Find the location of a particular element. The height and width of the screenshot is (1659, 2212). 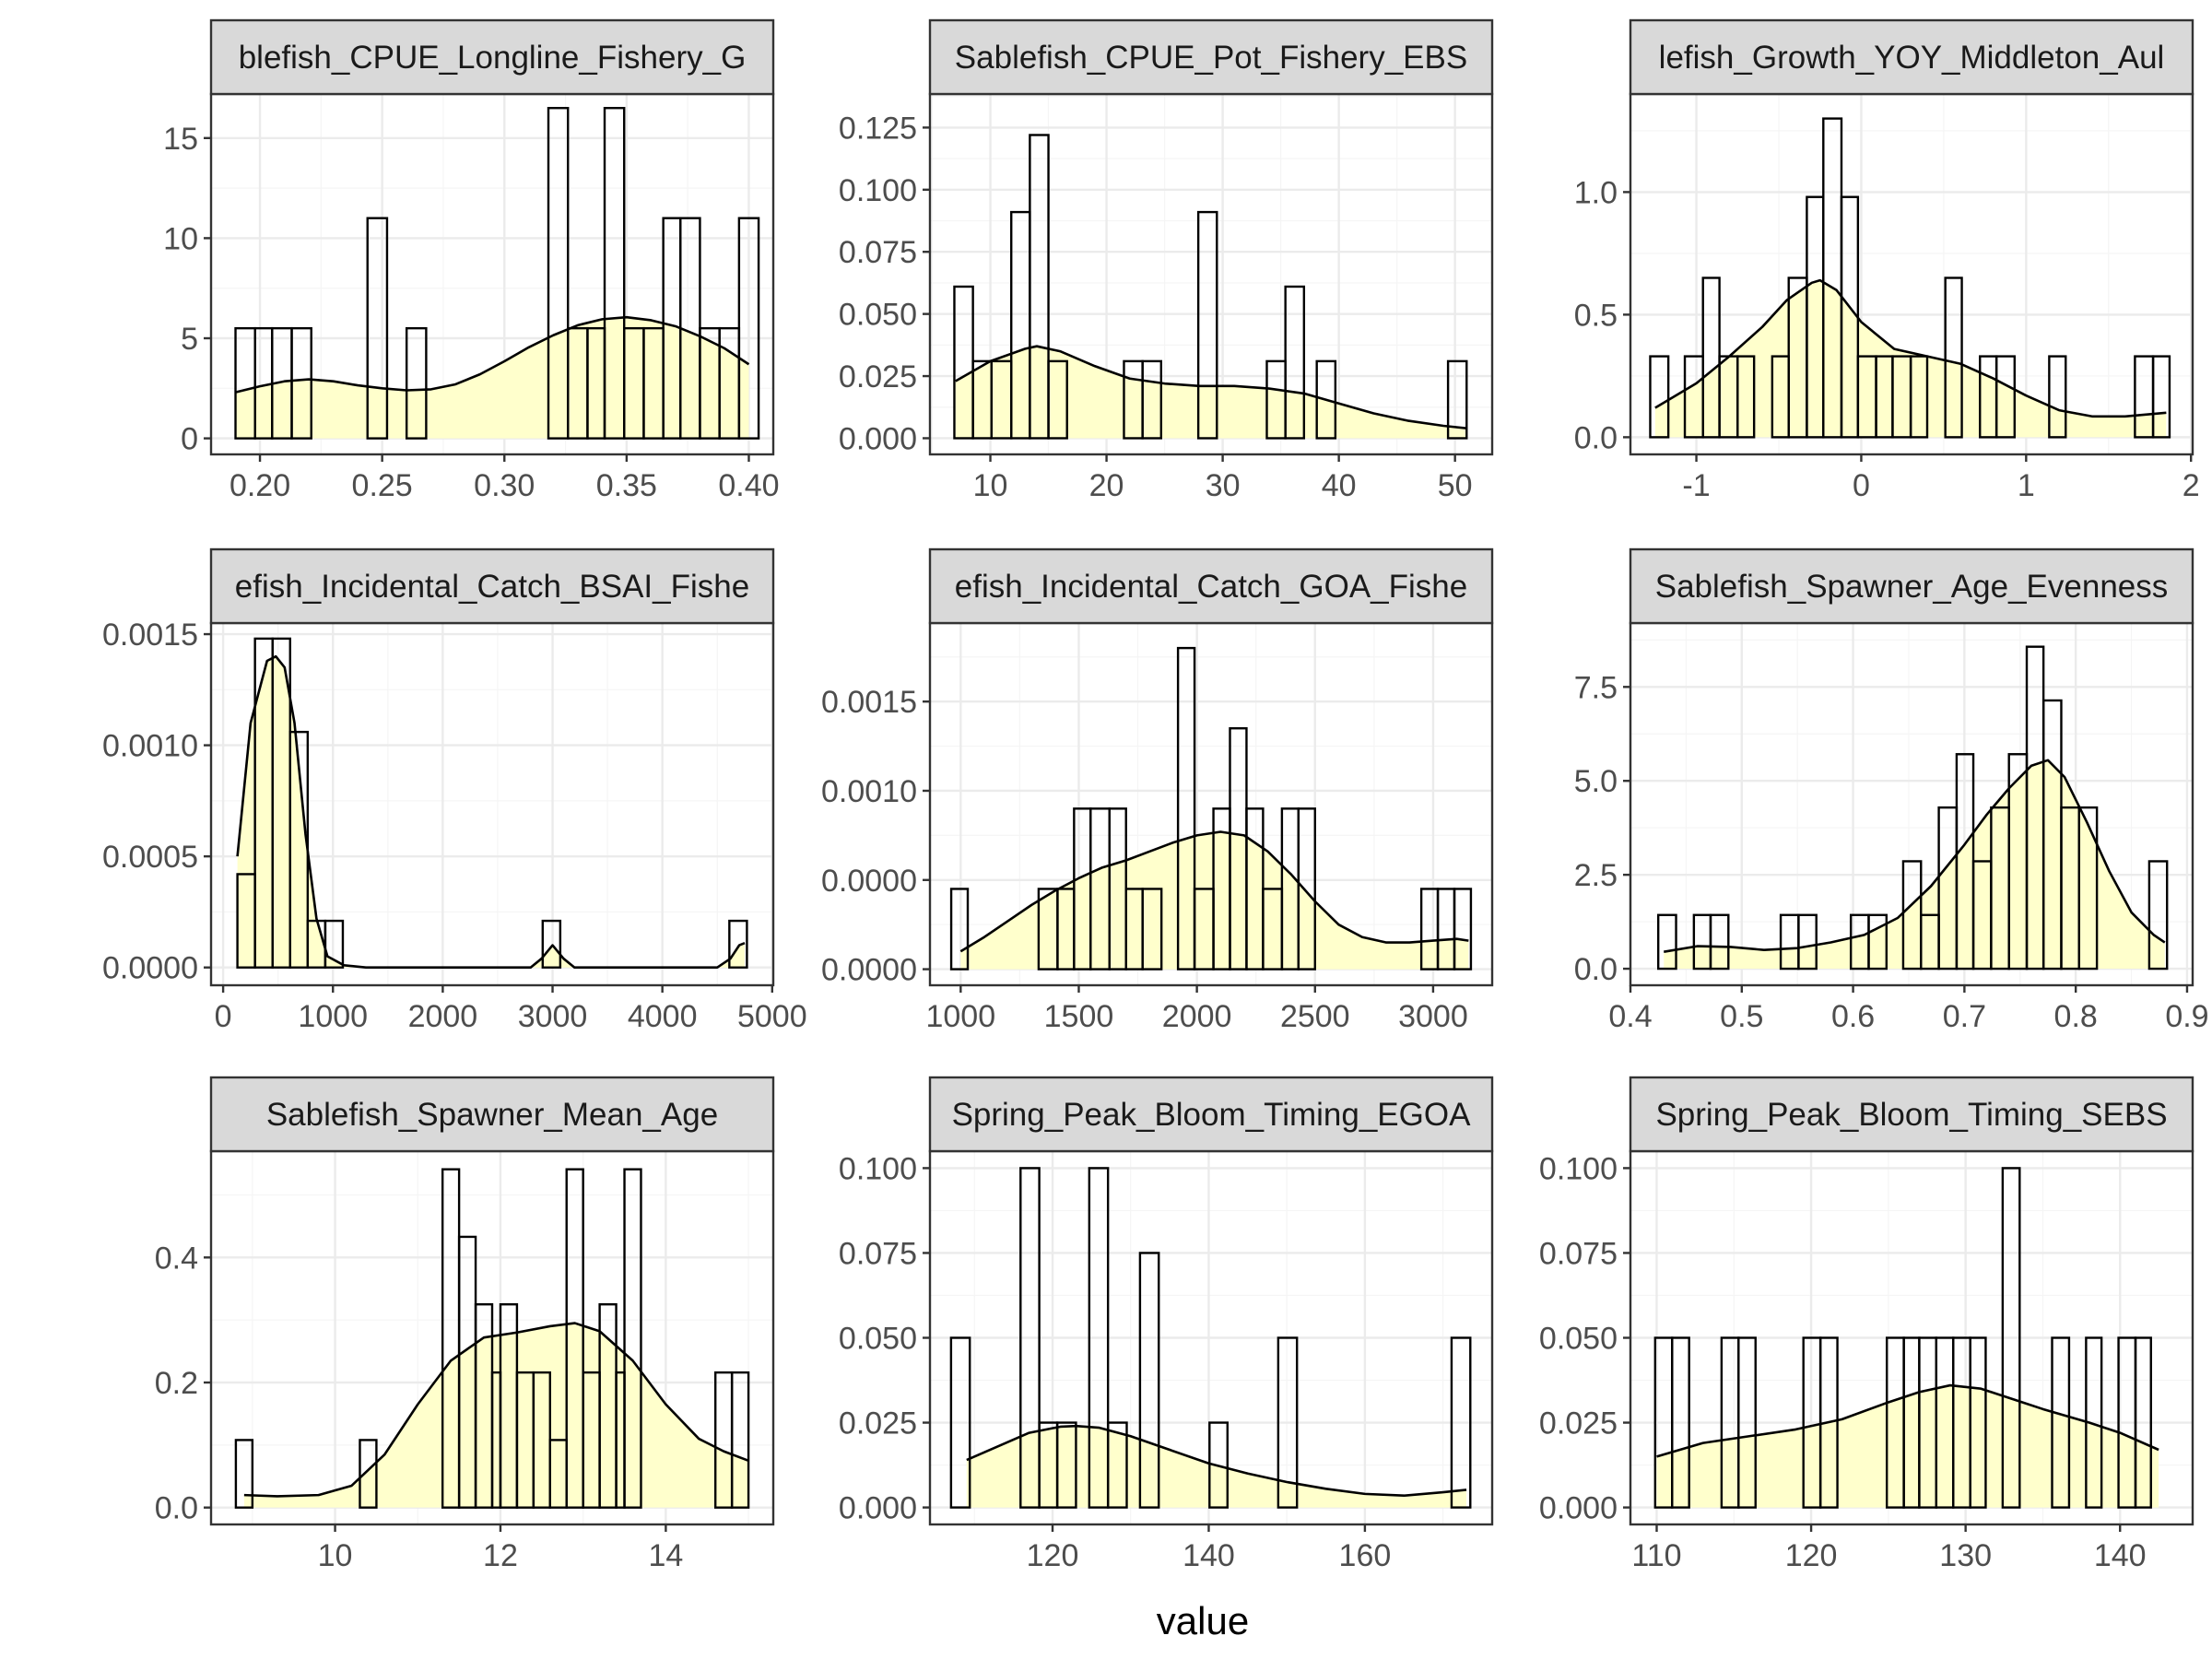

x-tick-label: 0.6 is located at coordinates (1853, 1016).